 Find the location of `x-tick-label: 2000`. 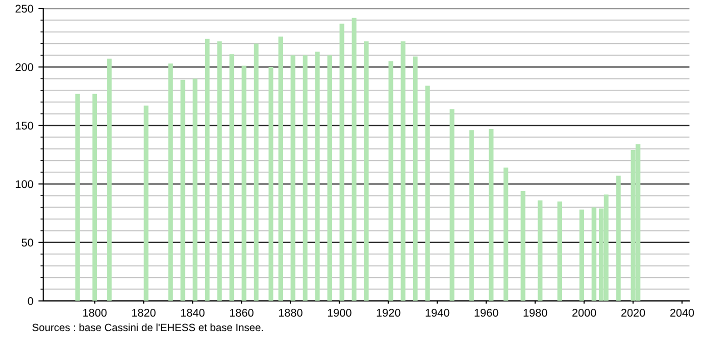

x-tick-label: 2000 is located at coordinates (584, 312).